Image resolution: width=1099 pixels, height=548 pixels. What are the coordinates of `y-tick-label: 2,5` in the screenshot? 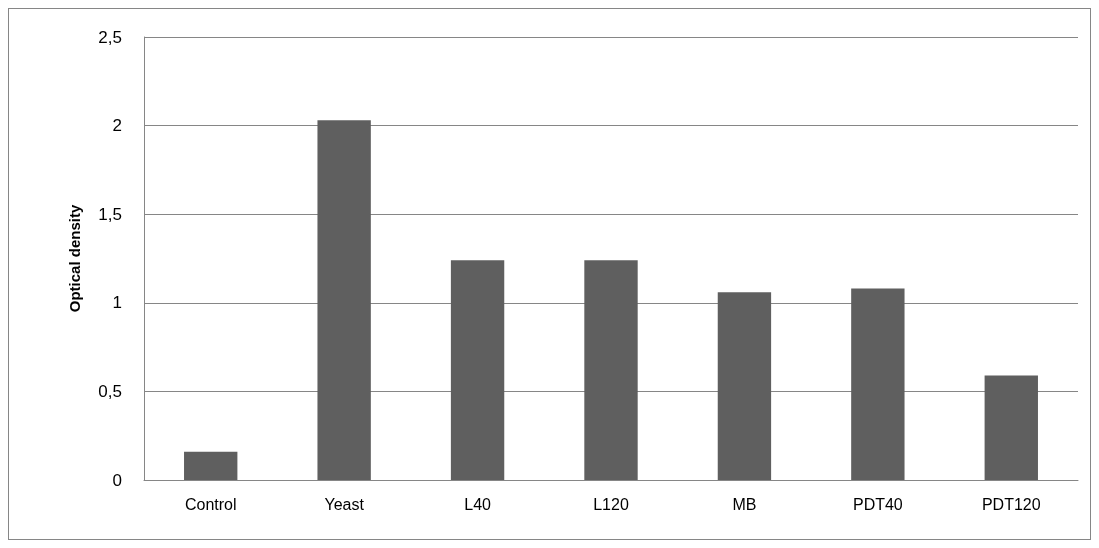 It's located at (110, 37).